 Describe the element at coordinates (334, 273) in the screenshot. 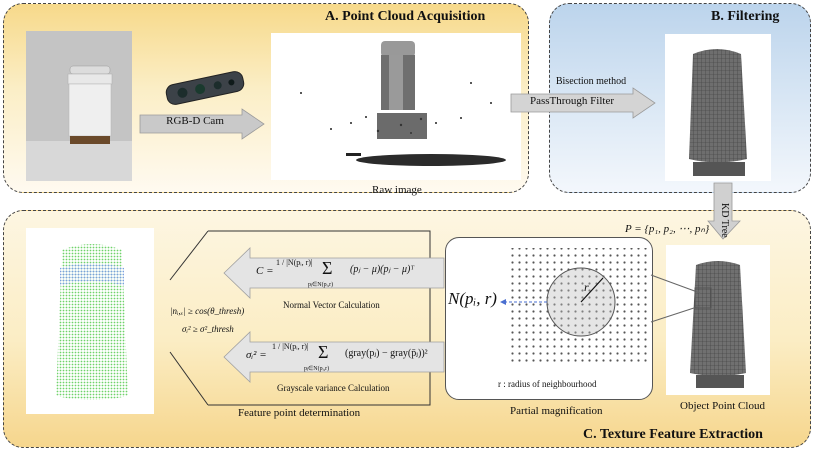

I see `normal-vector-arrow` at that location.